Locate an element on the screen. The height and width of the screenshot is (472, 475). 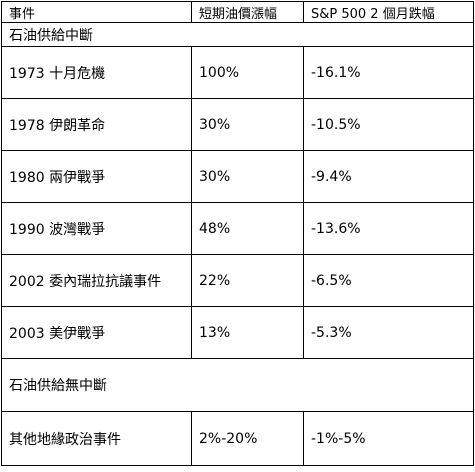
header-oil-rise: 短期油價漲幅 is located at coordinates (247, 12).